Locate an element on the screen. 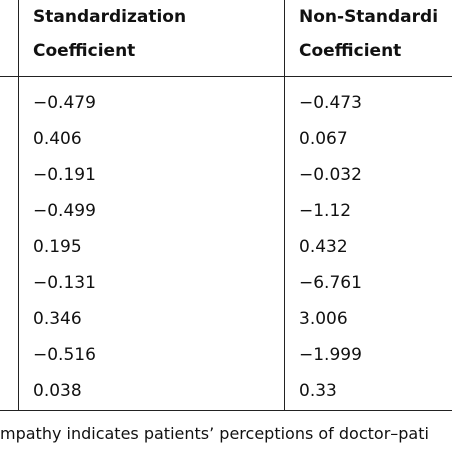 The height and width of the screenshot is (452, 452). header-divider is located at coordinates (226, 76).